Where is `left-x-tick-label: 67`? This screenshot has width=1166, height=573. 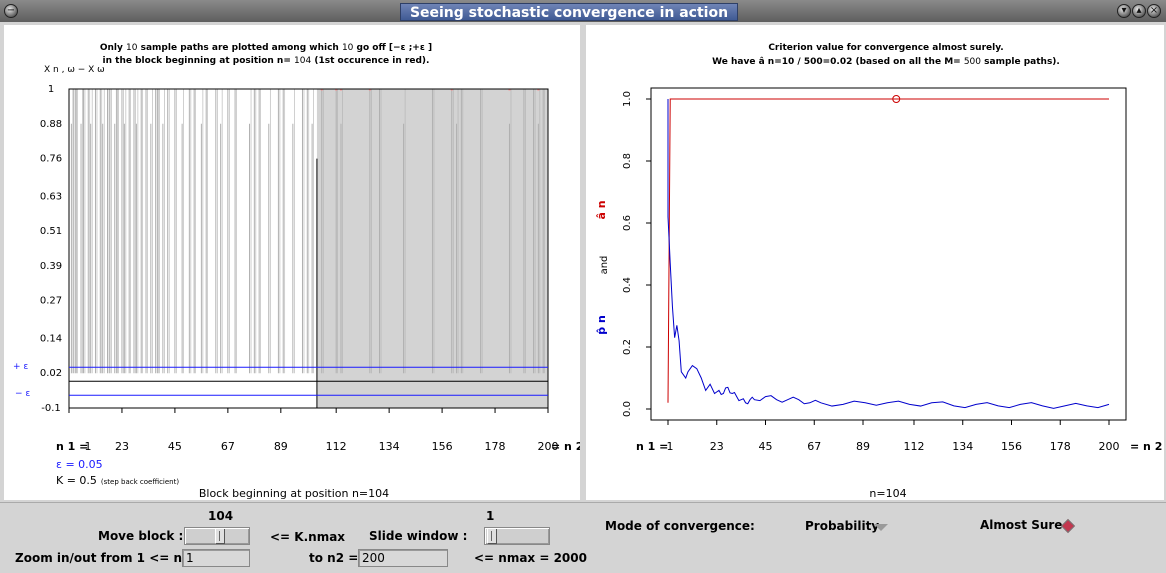
left-x-tick-label: 67 is located at coordinates (228, 446).